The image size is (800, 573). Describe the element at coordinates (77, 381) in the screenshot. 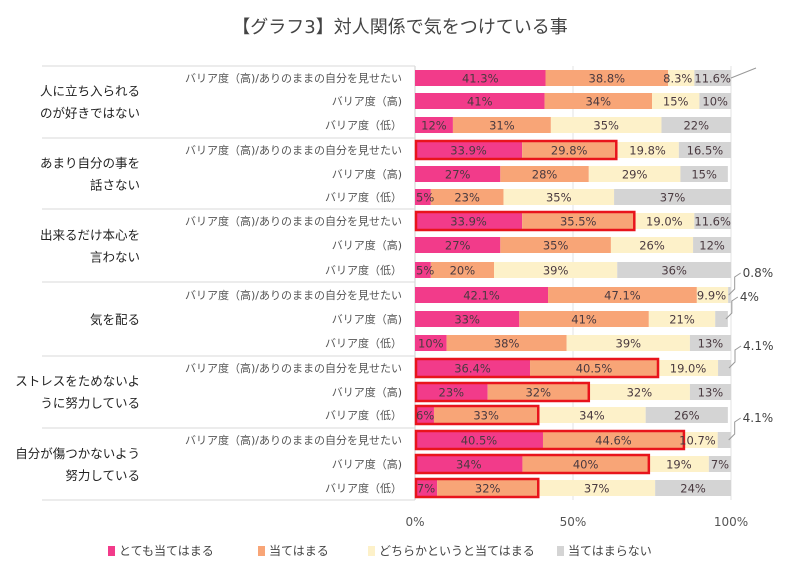

I see `group-label: ストレスをためないよ` at that location.